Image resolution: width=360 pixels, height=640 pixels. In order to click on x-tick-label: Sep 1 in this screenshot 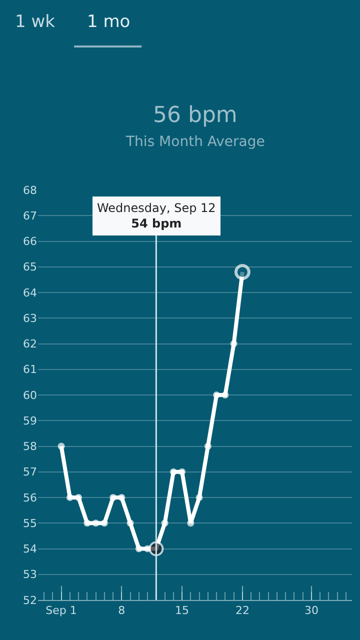, I will do `click(61, 611)`.